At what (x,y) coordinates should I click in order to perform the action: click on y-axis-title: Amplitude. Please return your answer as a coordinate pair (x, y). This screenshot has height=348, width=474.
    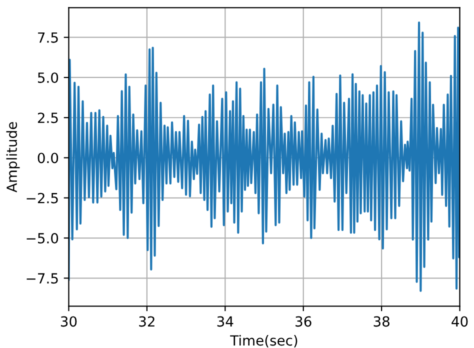
    Looking at the image, I should click on (13, 157).